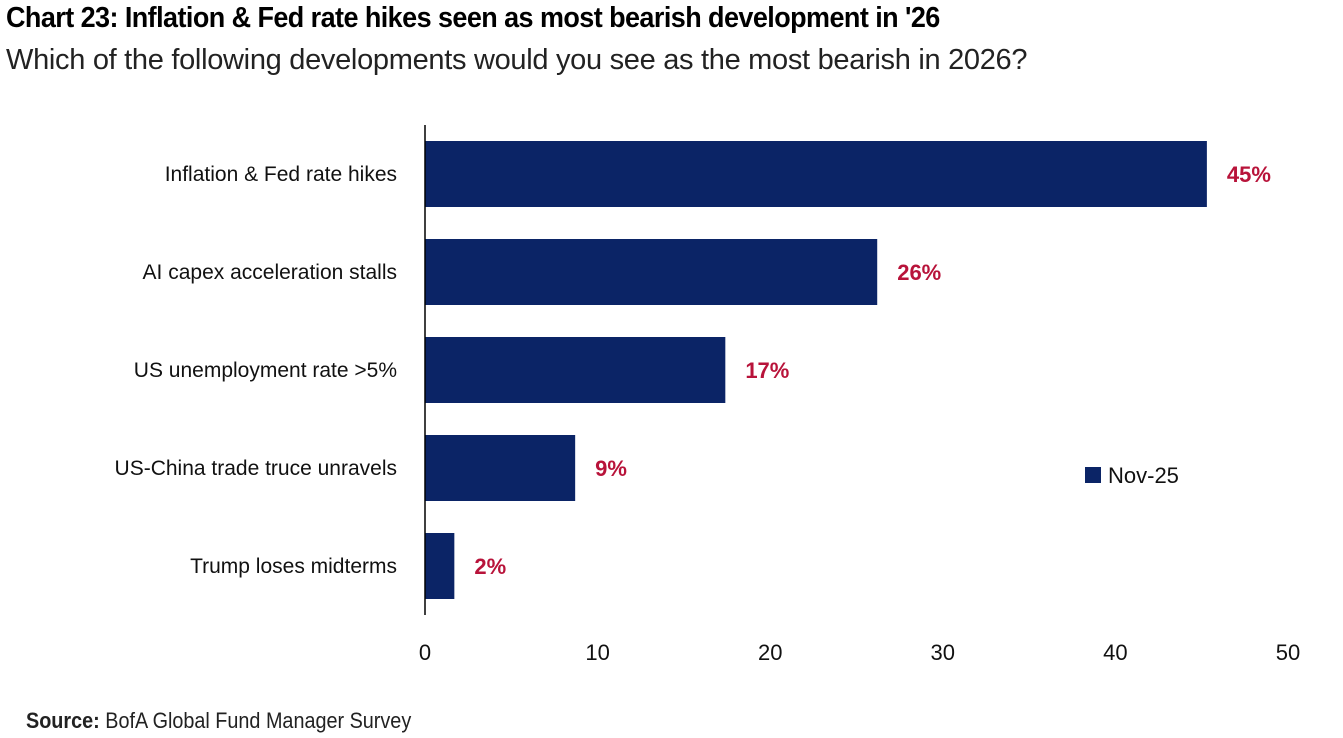 The width and height of the screenshot is (1343, 738). Describe the element at coordinates (281, 174) in the screenshot. I see `category-label: Inflation & Fed rate hikes` at that location.